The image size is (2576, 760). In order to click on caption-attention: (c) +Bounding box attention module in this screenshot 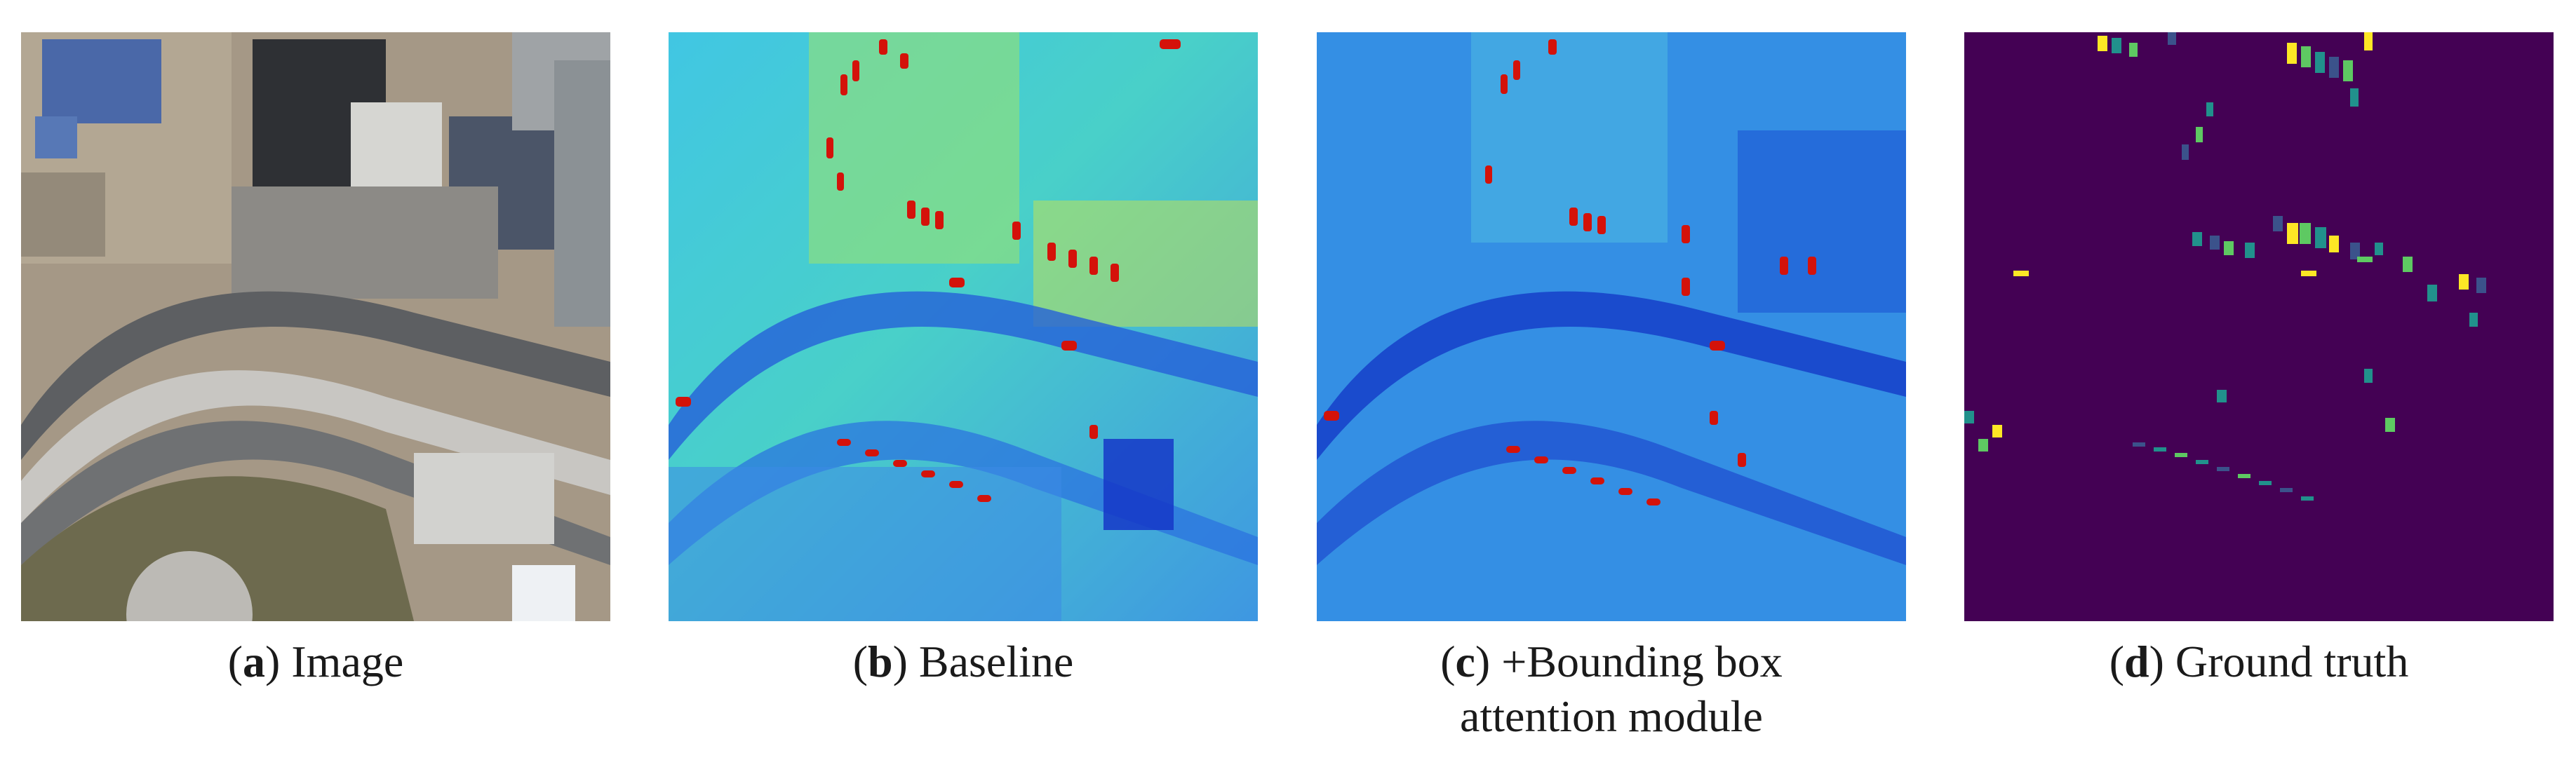, I will do `click(1612, 689)`.